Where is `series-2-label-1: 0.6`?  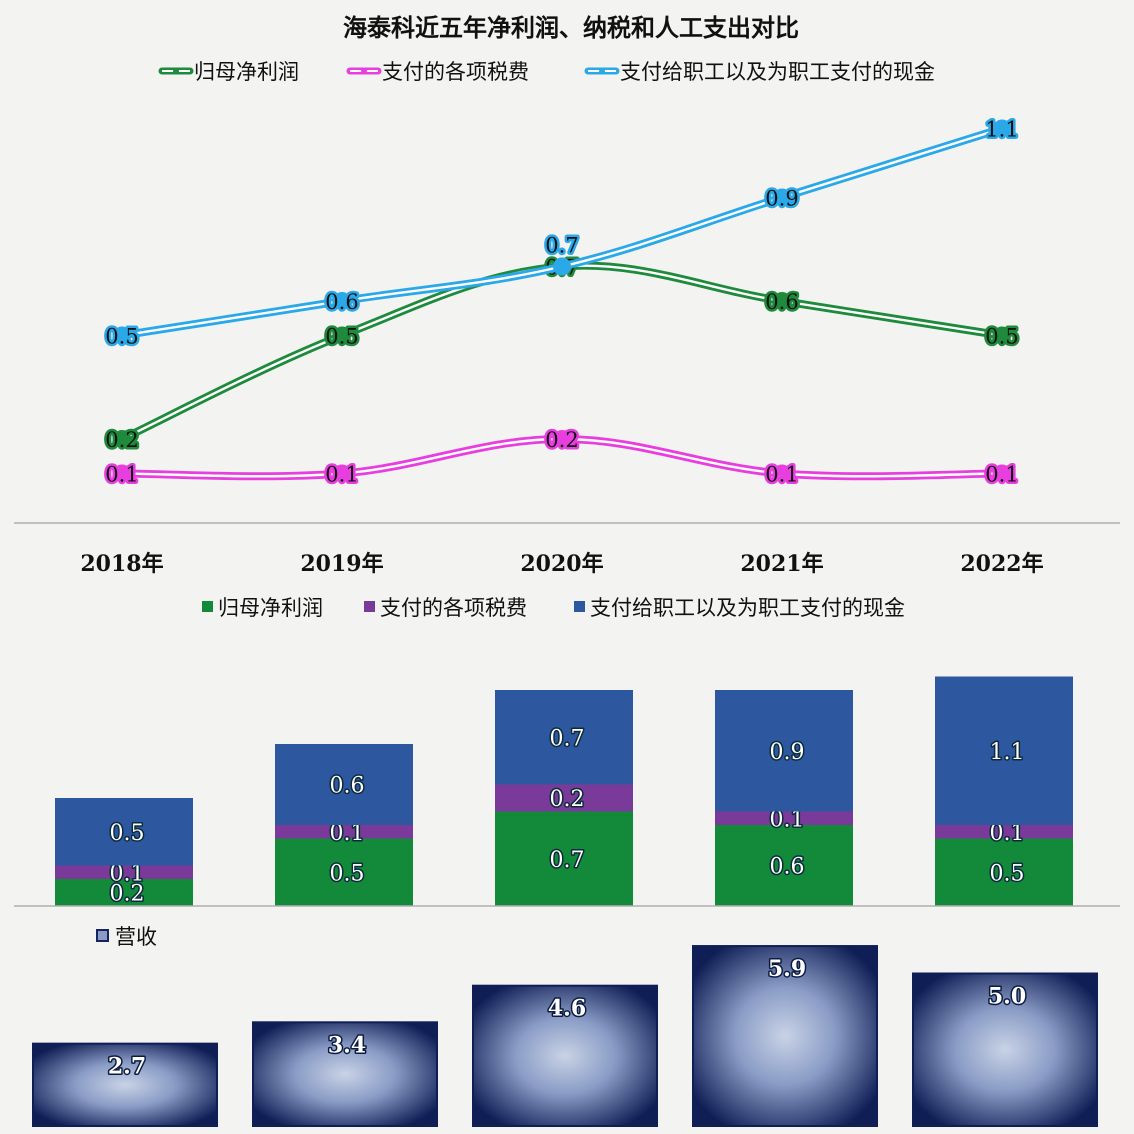
series-2-label-1: 0.6 is located at coordinates (341, 302).